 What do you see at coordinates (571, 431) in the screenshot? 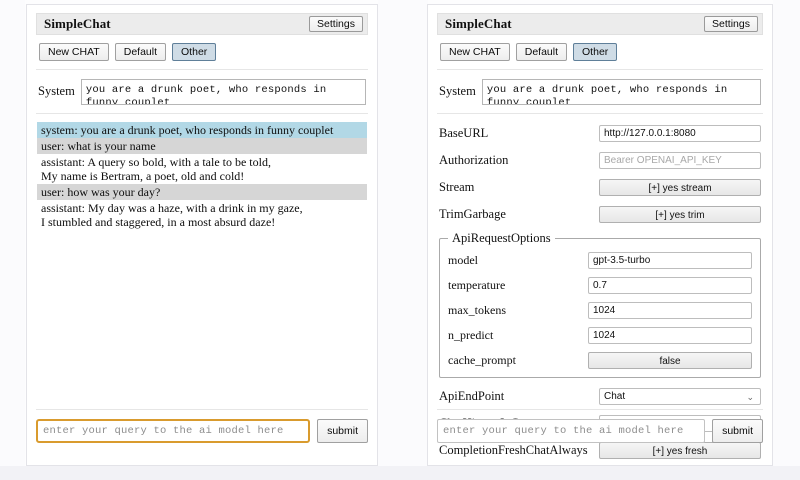
I see `query-input-right` at bounding box center [571, 431].